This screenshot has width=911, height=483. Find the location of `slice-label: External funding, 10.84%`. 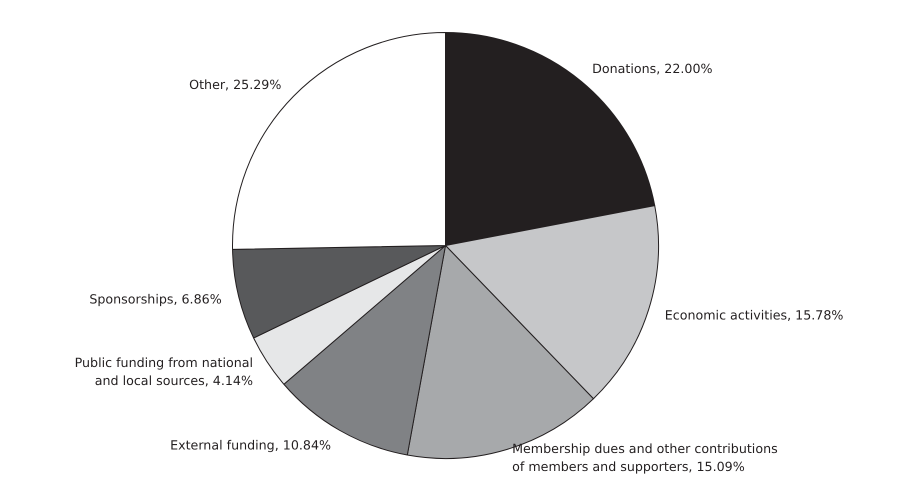

slice-label: External funding, 10.84% is located at coordinates (251, 445).